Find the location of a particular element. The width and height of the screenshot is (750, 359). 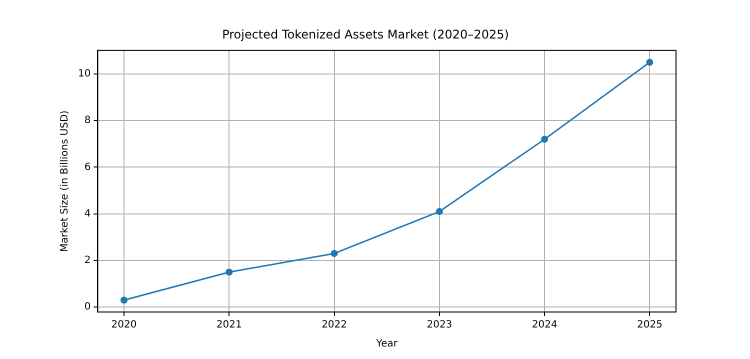

y-tick-label: 0 is located at coordinates (87, 307).